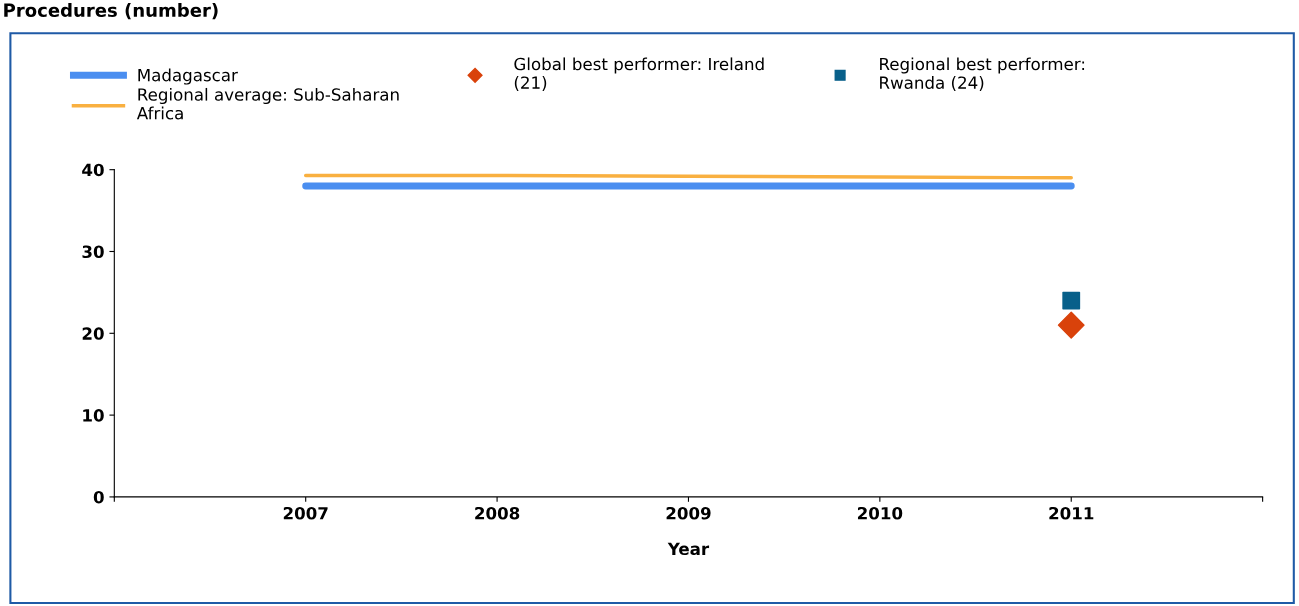 This screenshot has width=1299, height=606. Describe the element at coordinates (639, 74) in the screenshot. I see `legend-label: Global best performer: Ireland (21)` at that location.